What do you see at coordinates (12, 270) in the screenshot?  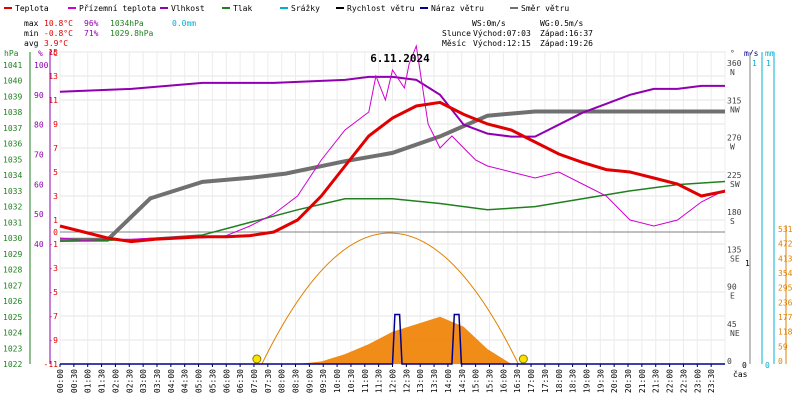 I see `hpa-tick-label: 1028` at bounding box center [12, 270].